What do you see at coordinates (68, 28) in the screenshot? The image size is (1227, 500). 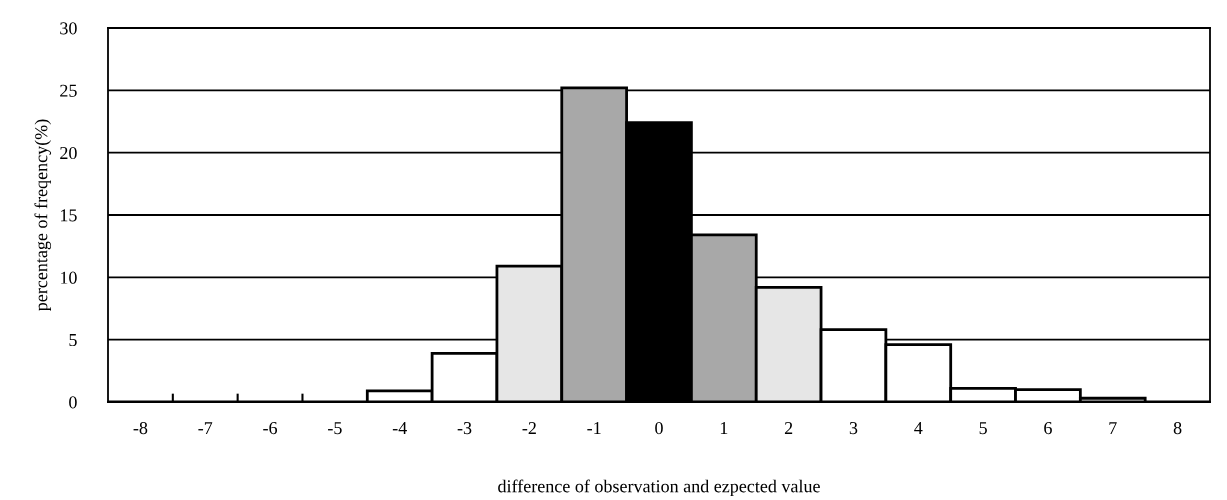 I see `y-tick-label: 30` at bounding box center [68, 28].